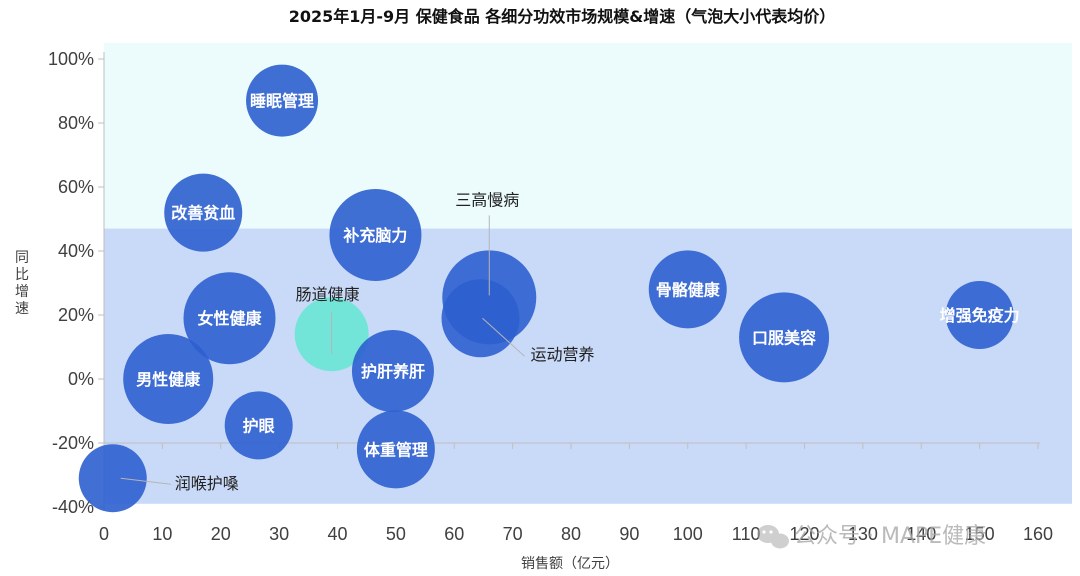 The image size is (1080, 576). I want to click on x-tick-label: 50, so click(396, 534).